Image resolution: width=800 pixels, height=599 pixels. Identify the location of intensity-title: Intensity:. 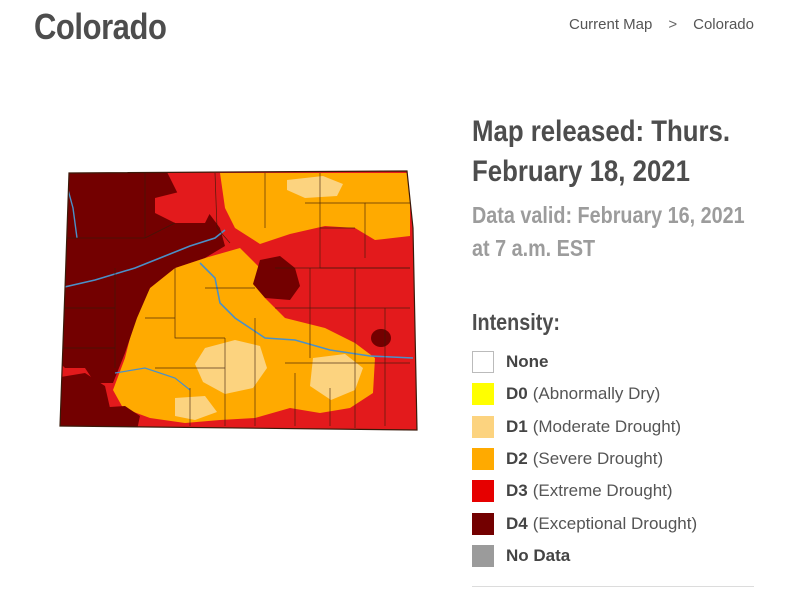
(516, 322).